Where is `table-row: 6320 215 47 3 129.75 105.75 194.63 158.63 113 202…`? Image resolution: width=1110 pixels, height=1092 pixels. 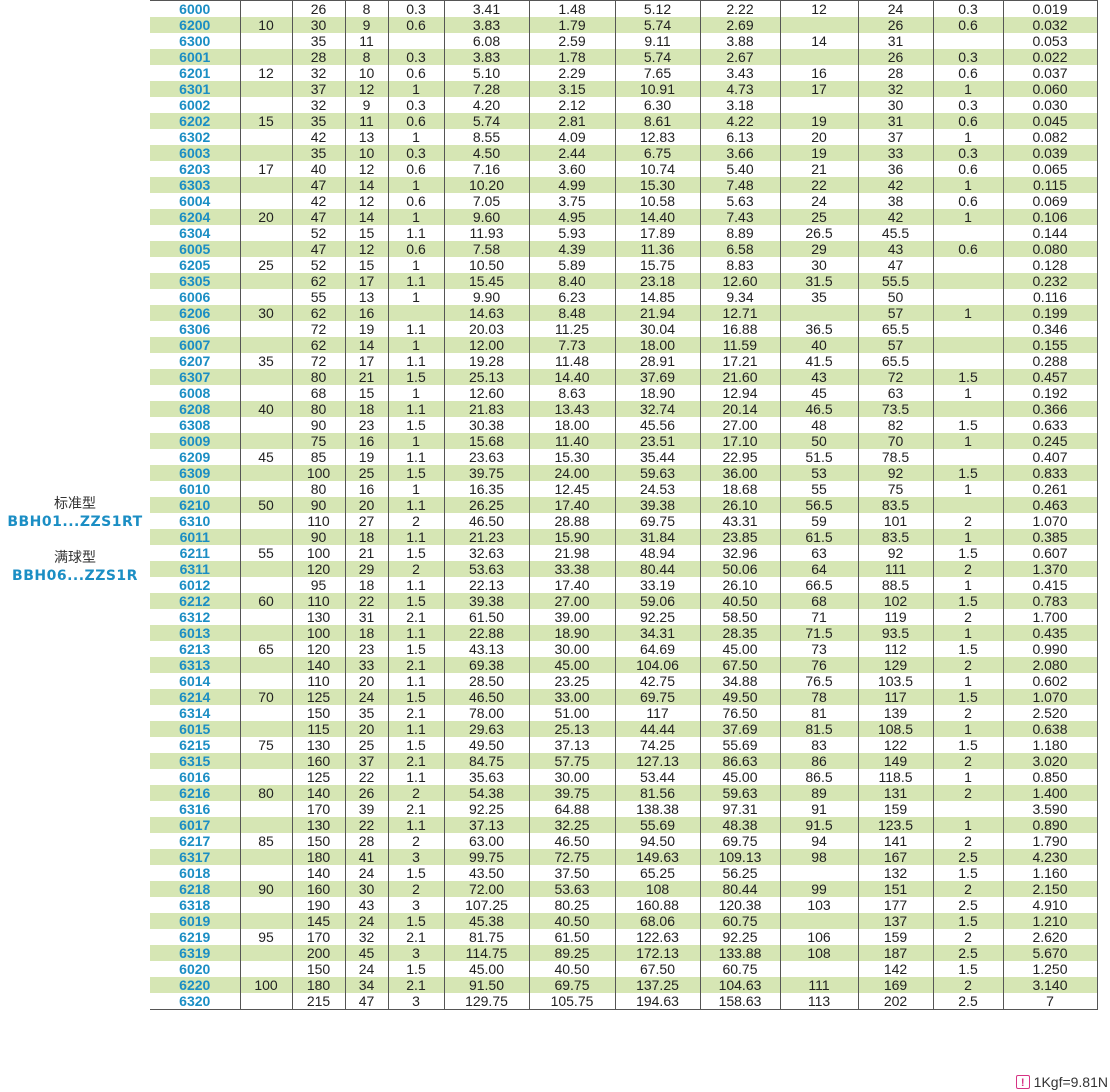 table-row: 6320 215 47 3 129.75 105.75 194.63 158.63 113 202… is located at coordinates (624, 1001).